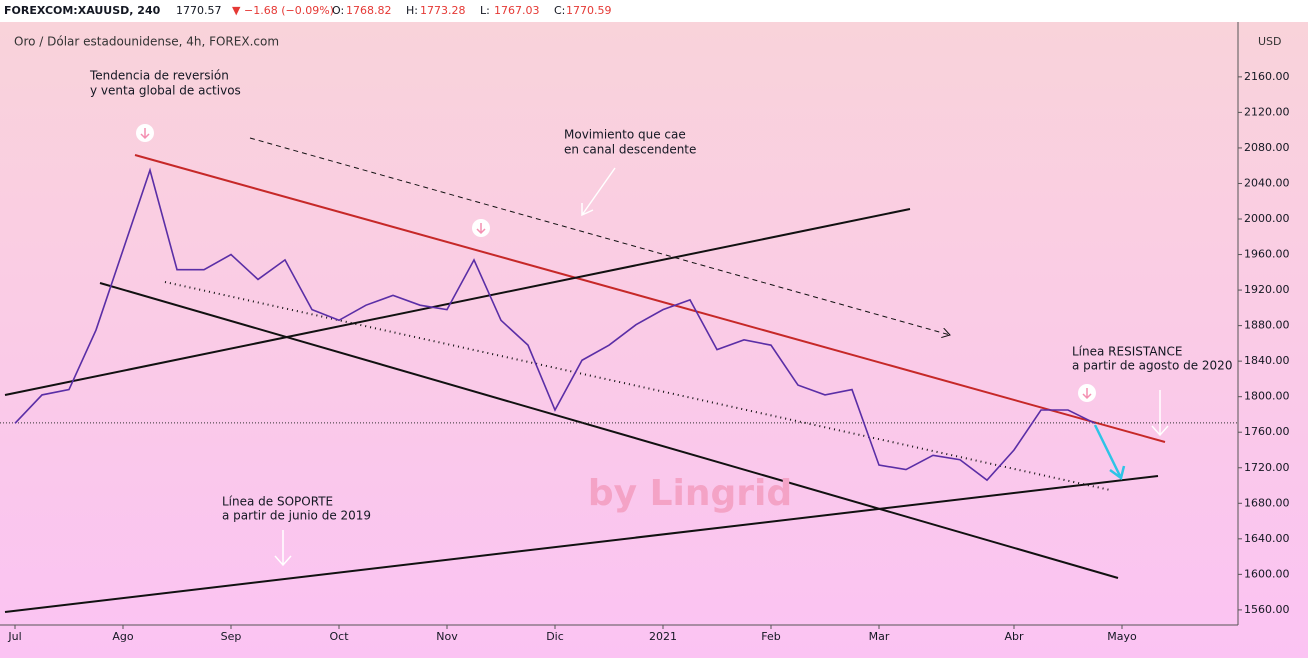 Image resolution: width=1308 pixels, height=662 pixels. I want to click on x-tick-label: Nov, so click(447, 636).